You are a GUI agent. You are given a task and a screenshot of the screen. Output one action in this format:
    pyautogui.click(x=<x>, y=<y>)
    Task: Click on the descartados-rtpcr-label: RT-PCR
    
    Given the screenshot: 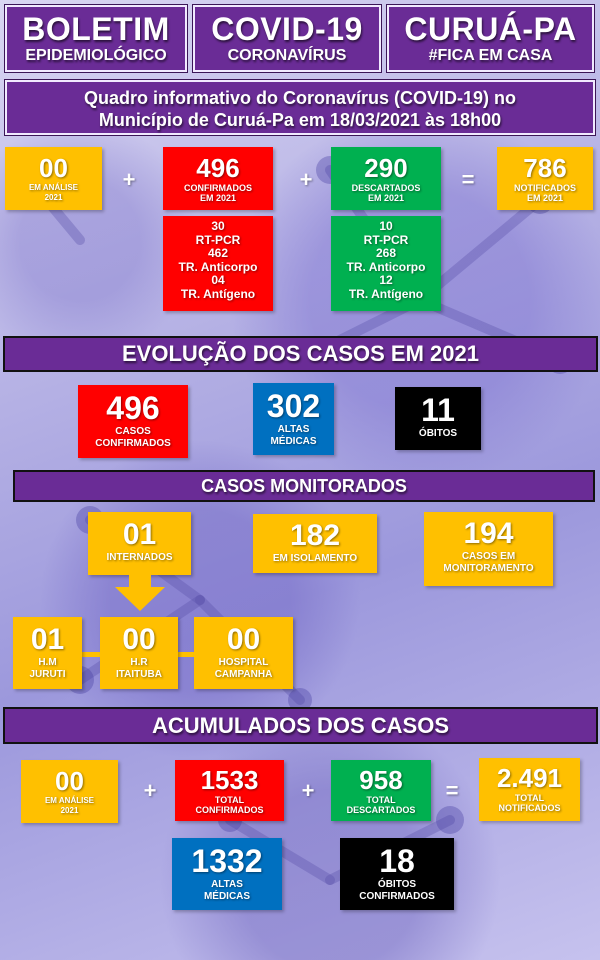 What is the action you would take?
    pyautogui.click(x=386, y=239)
    